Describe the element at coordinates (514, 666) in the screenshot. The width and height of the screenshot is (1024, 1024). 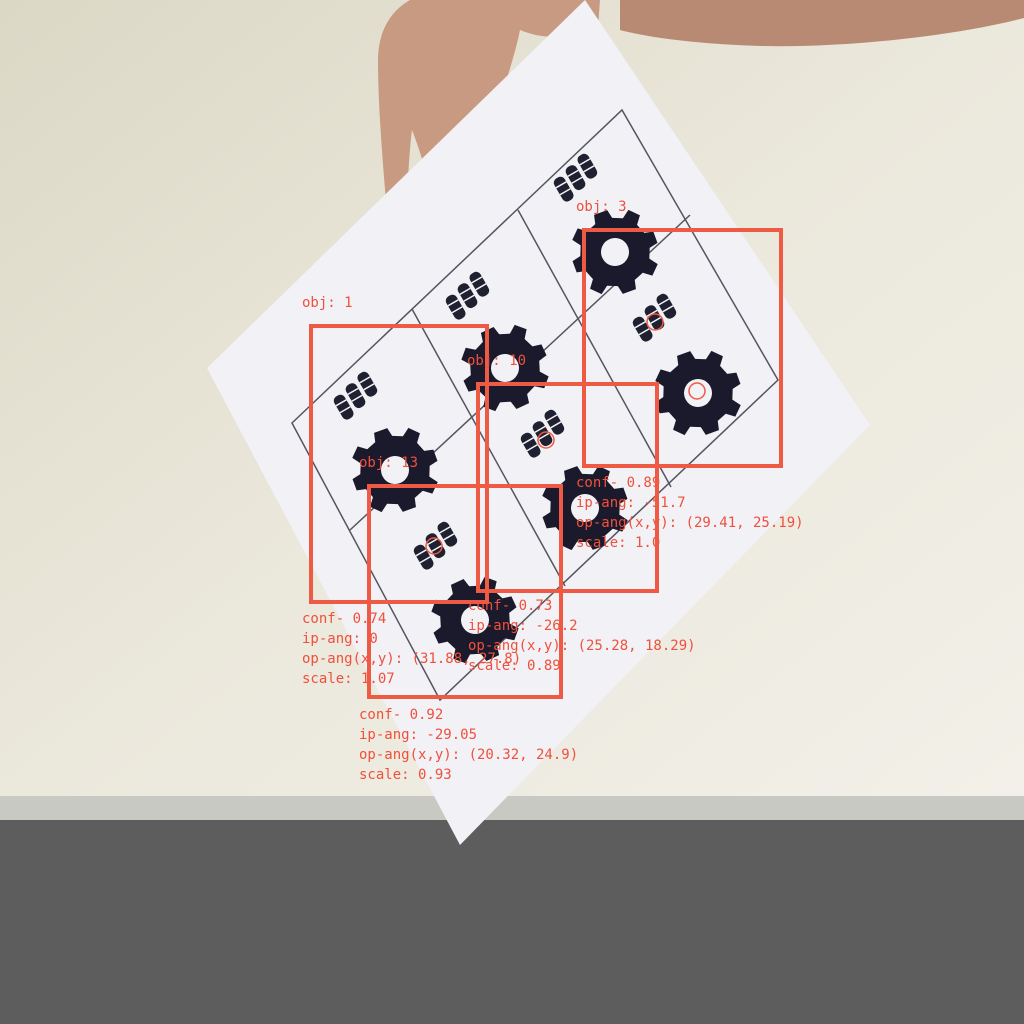
I see `detection-scale: scale: 0.89` at that location.